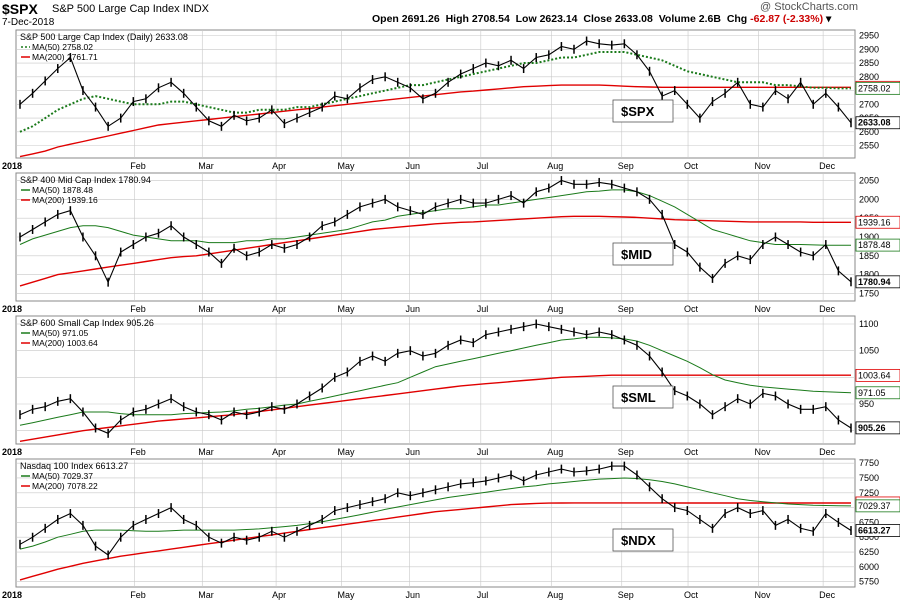 Image resolution: width=900 pixels, height=600 pixels. What do you see at coordinates (85, 180) in the screenshot?
I see `legend-title: S&P 400 Mid Cap Index 1780.94` at bounding box center [85, 180].